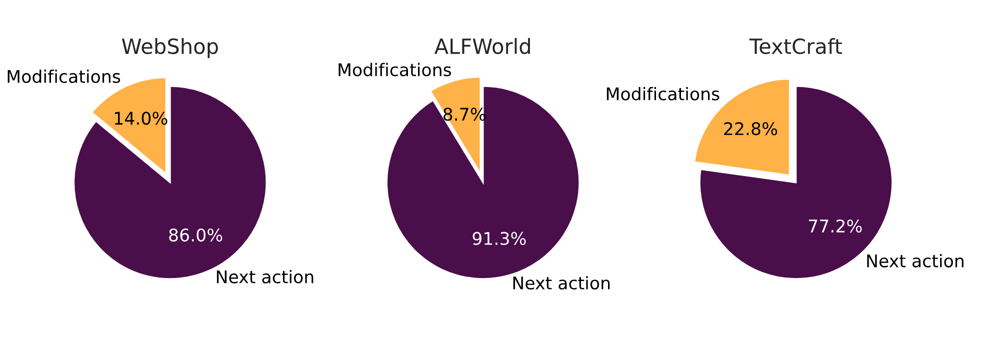 Image resolution: width=996 pixels, height=351 pixels. What do you see at coordinates (499, 239) in the screenshot?
I see `data-label: 91.3%` at bounding box center [499, 239].